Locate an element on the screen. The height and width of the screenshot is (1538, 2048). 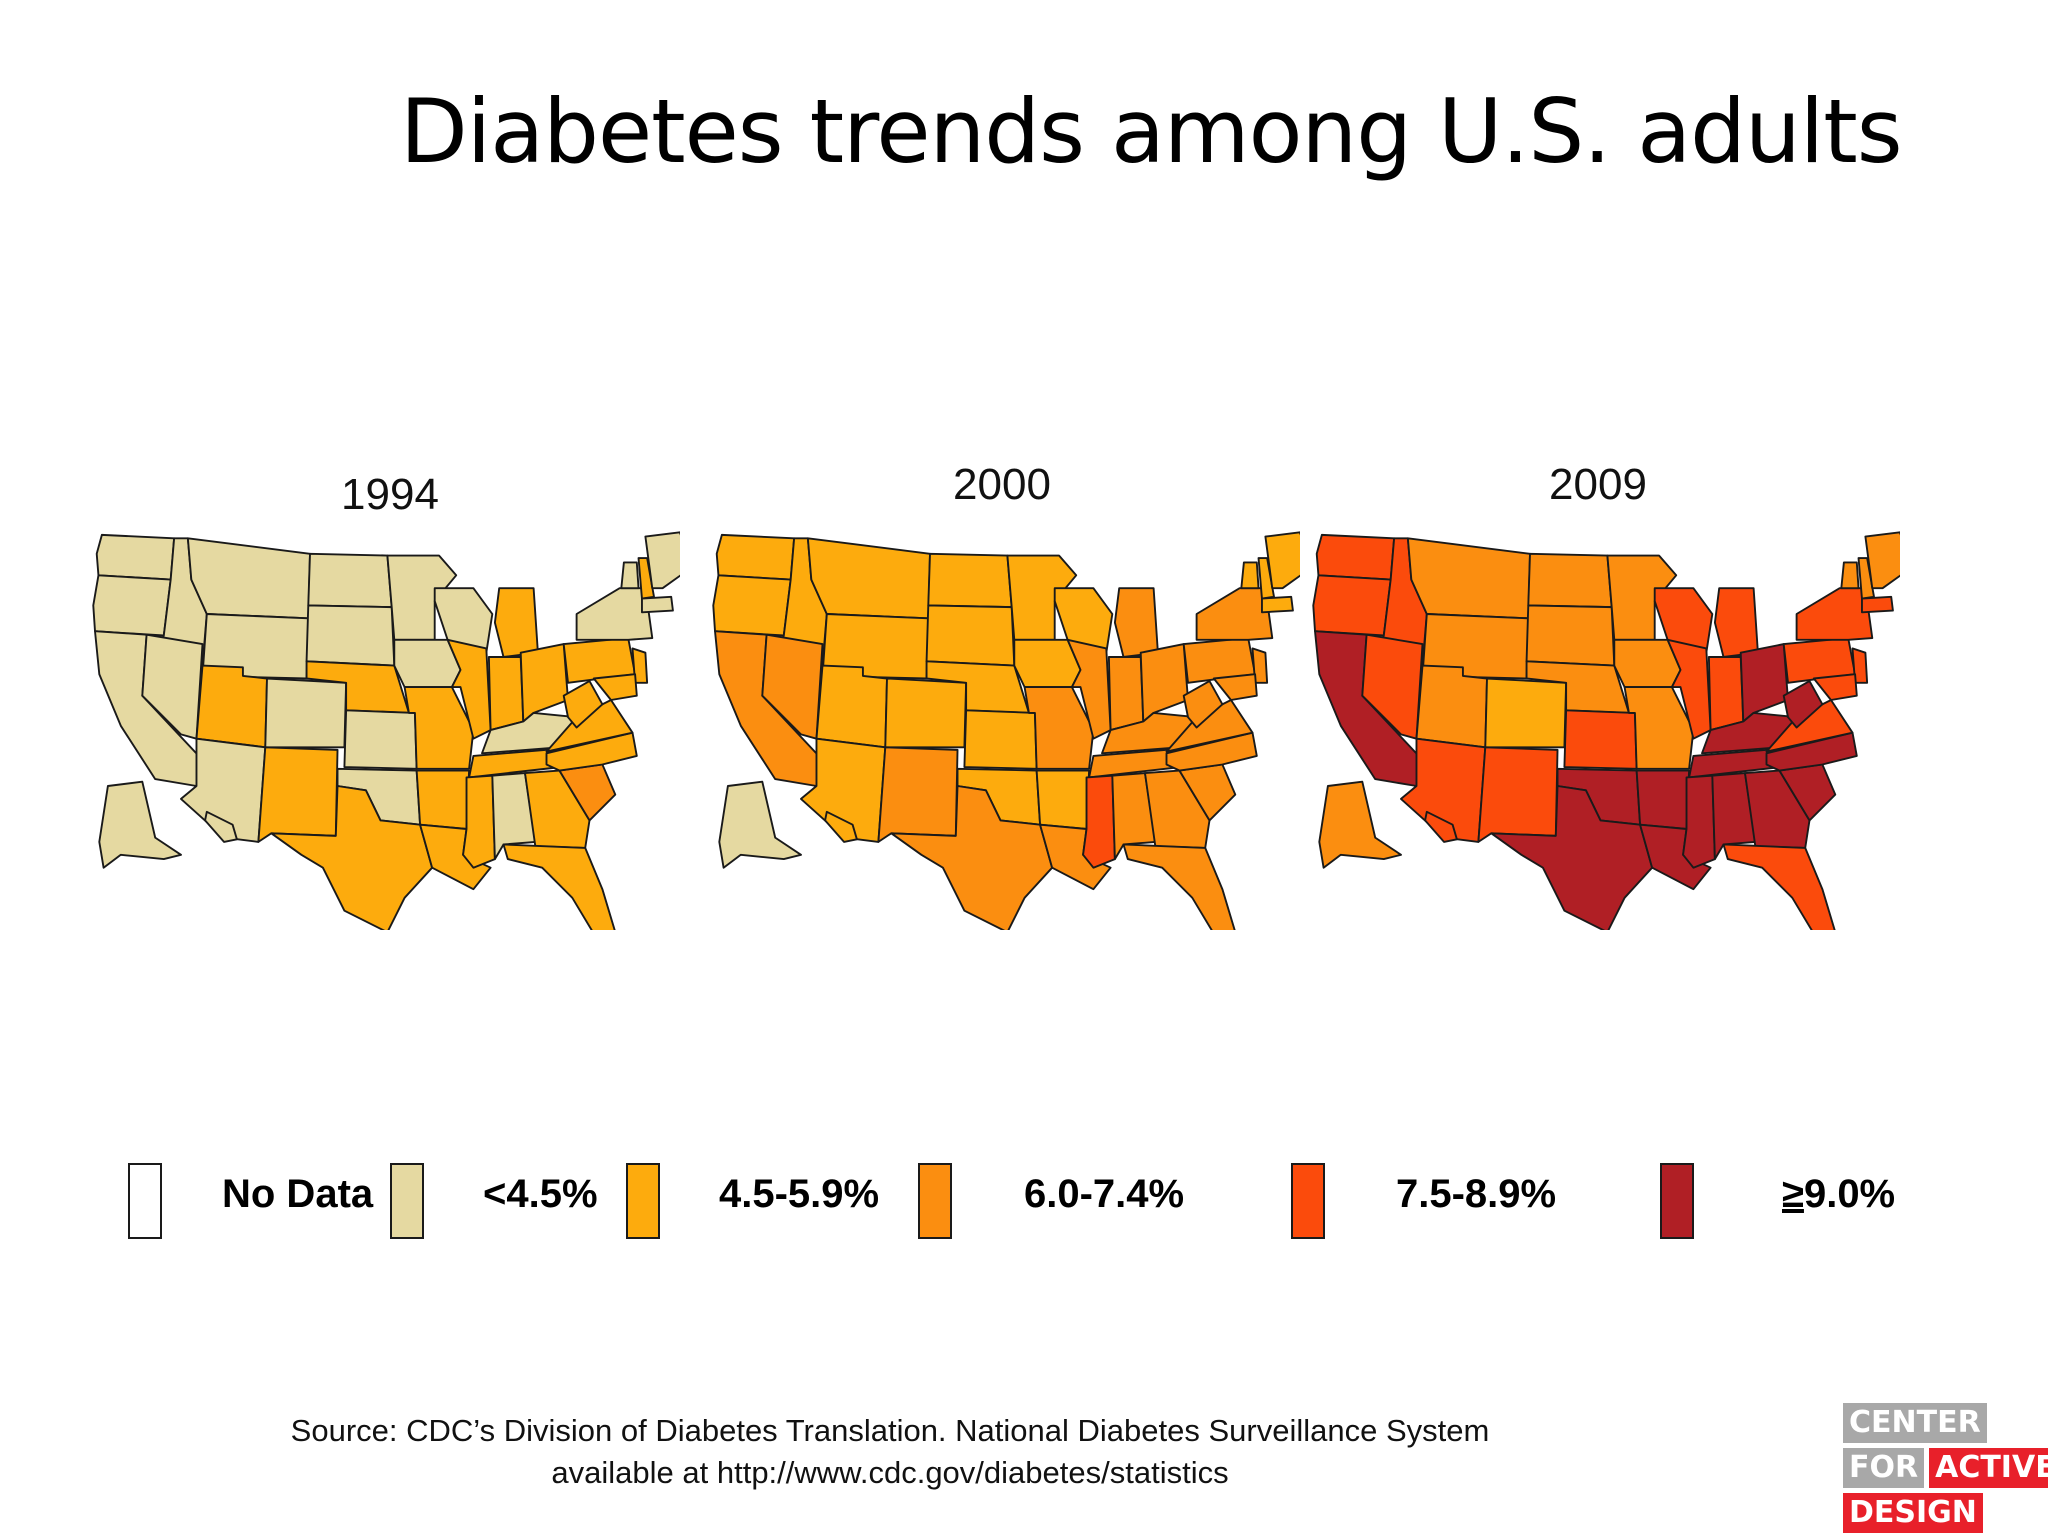
map-2000-states is located at coordinates (1006, 730).